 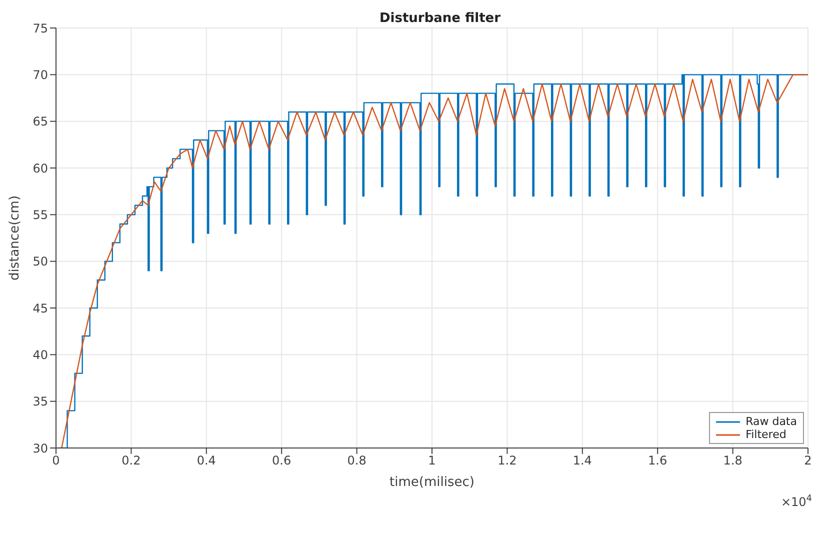 What do you see at coordinates (206, 461) in the screenshot?
I see `x-tick-label: 0.4` at bounding box center [206, 461].